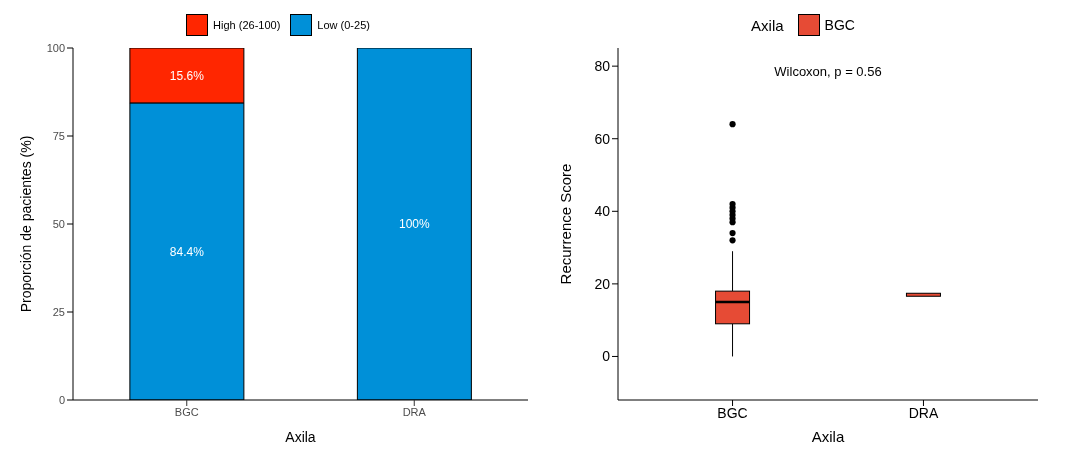  Describe the element at coordinates (58, 223) in the screenshot. I see `y-tick-label: 50` at that location.